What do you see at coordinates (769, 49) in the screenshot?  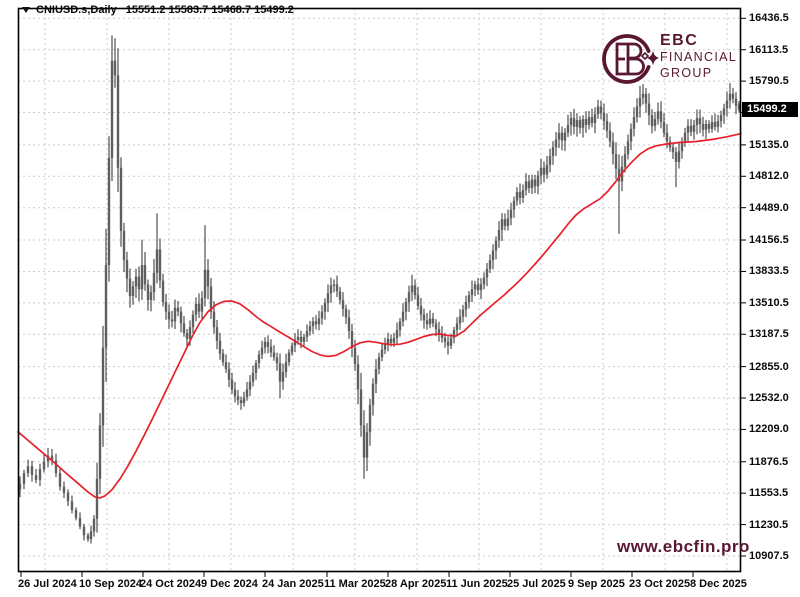 I see `price-axis-label: 16113.5` at bounding box center [769, 49].